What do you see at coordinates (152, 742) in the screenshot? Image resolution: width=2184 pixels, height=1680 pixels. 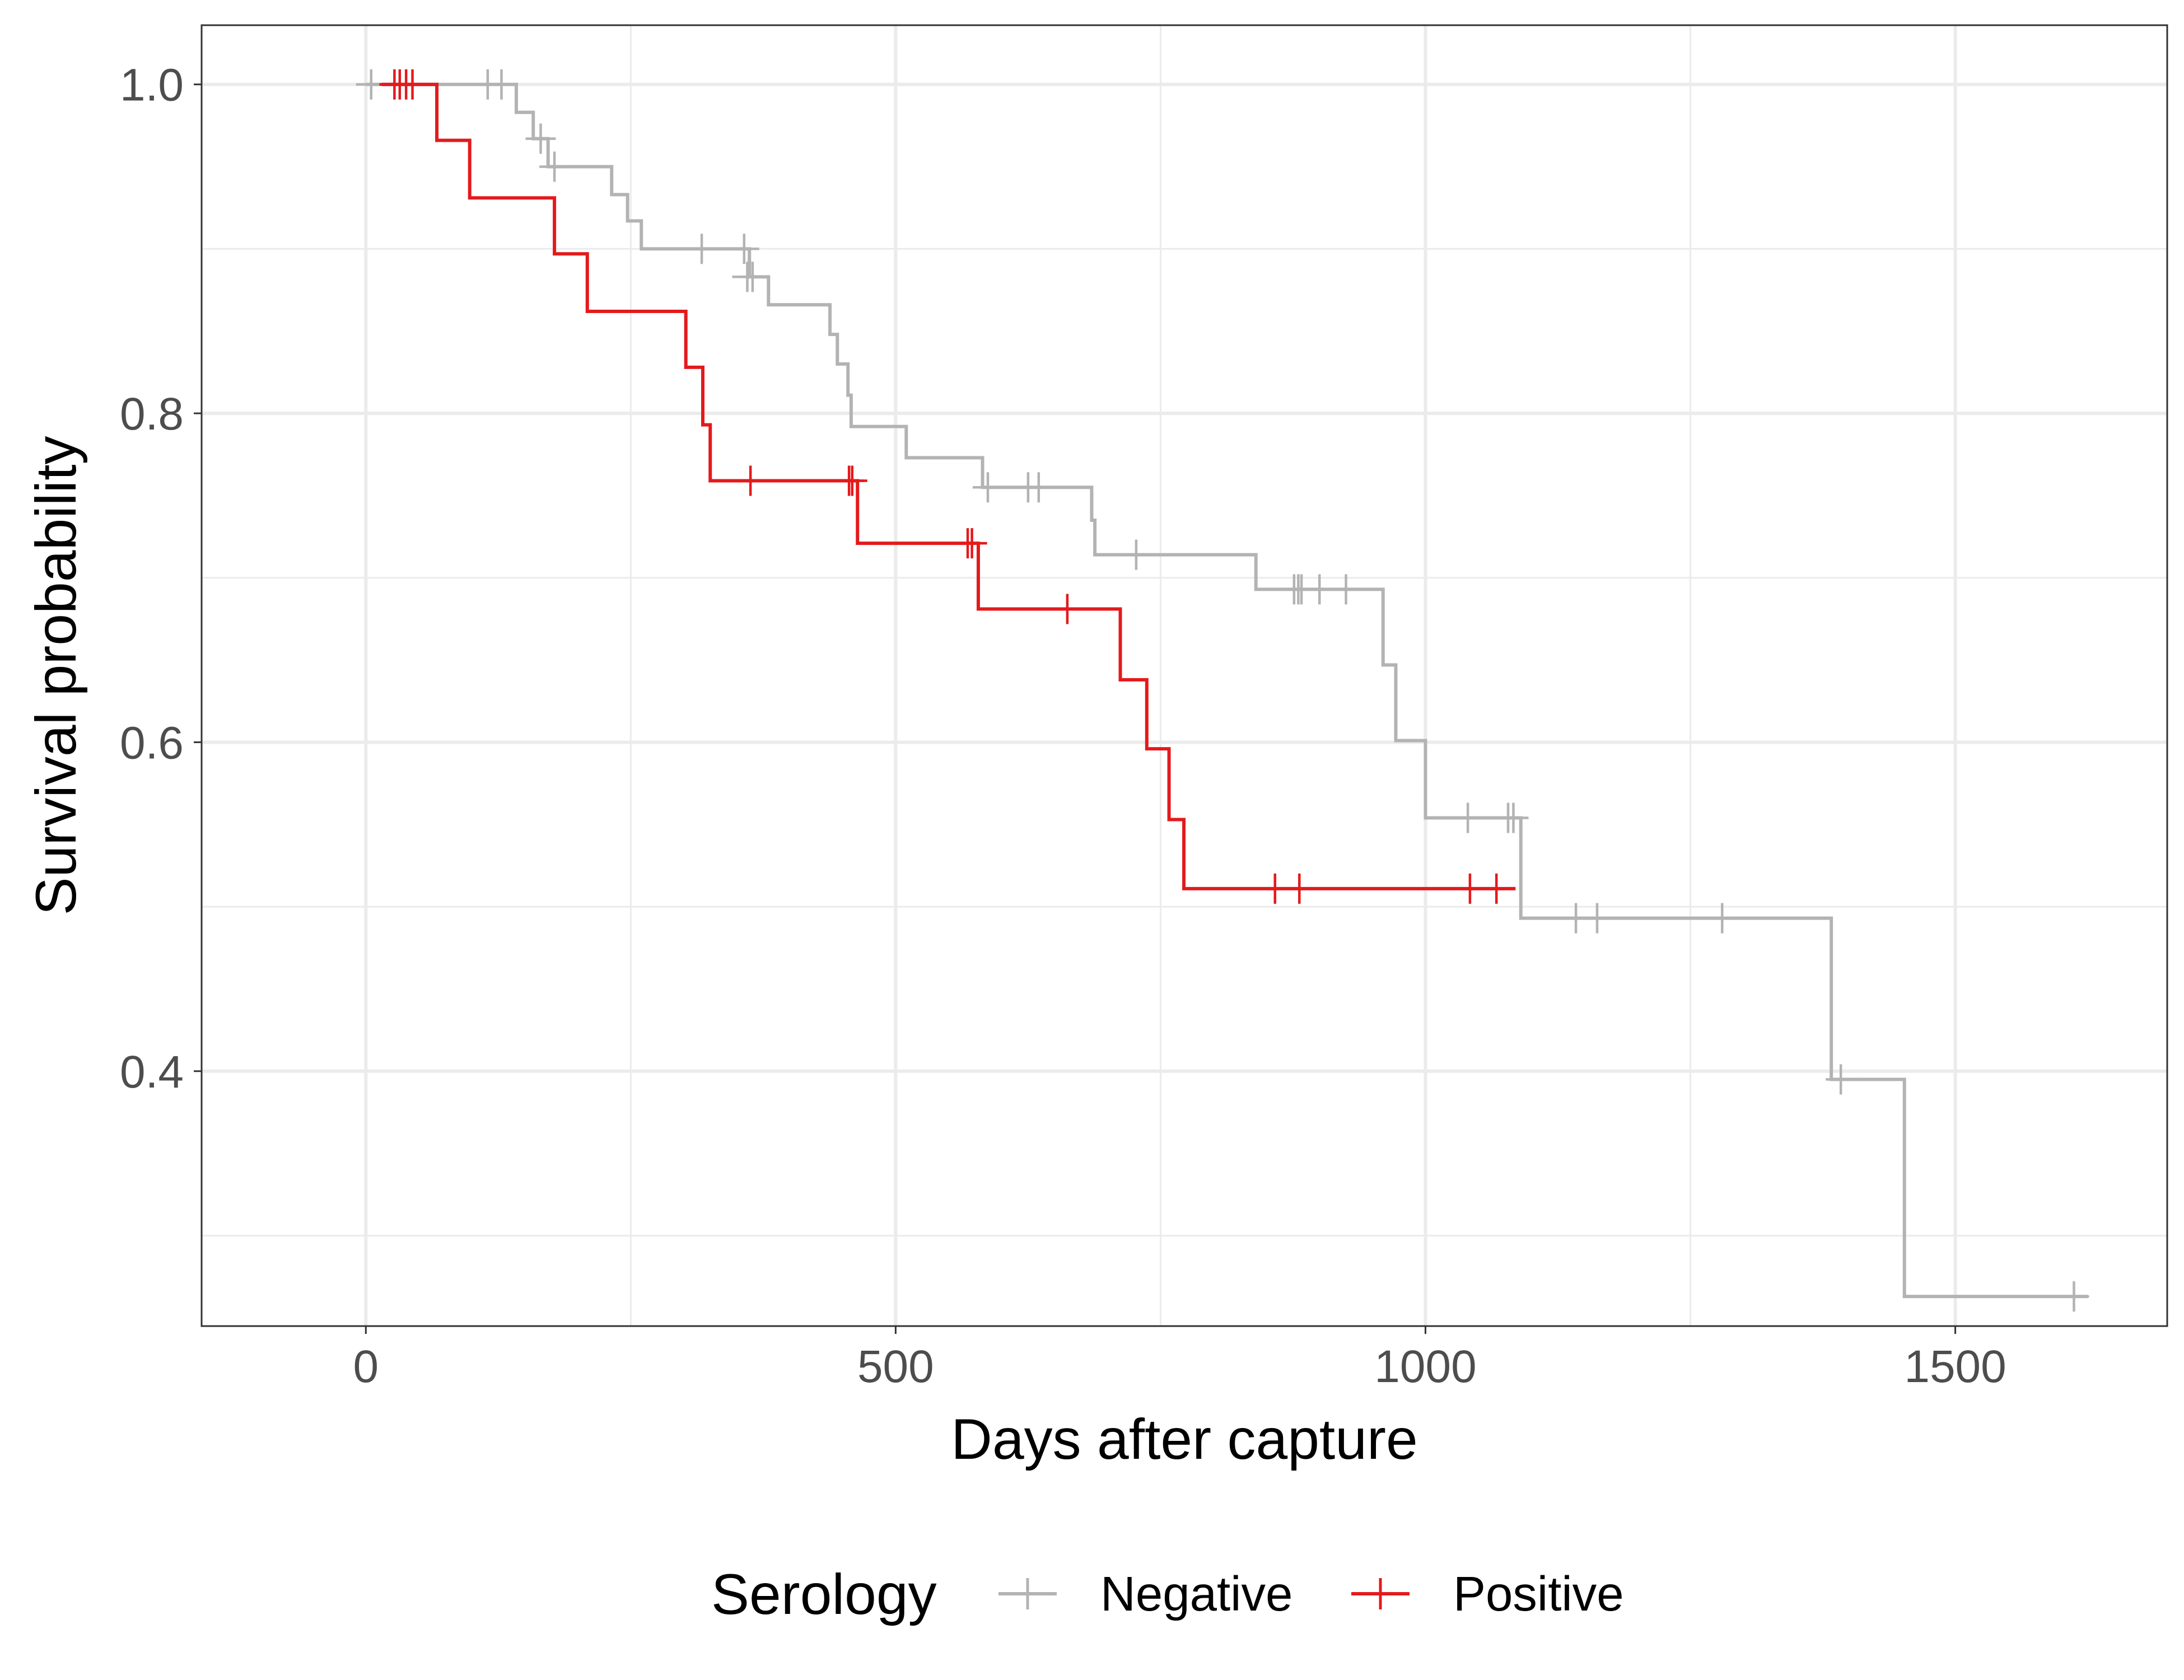 I see `y-tick-label: 0.6` at bounding box center [152, 742].